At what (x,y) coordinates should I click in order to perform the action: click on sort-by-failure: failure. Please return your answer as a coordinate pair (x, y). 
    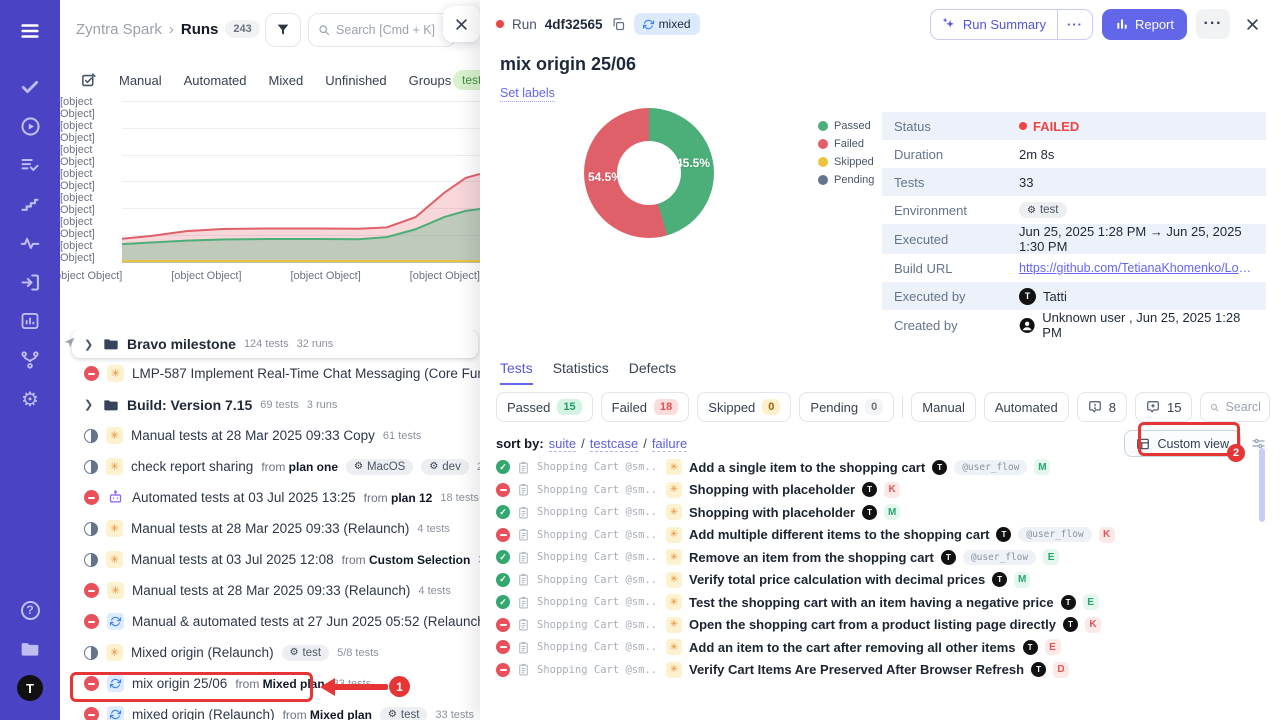
    Looking at the image, I should click on (669, 443).